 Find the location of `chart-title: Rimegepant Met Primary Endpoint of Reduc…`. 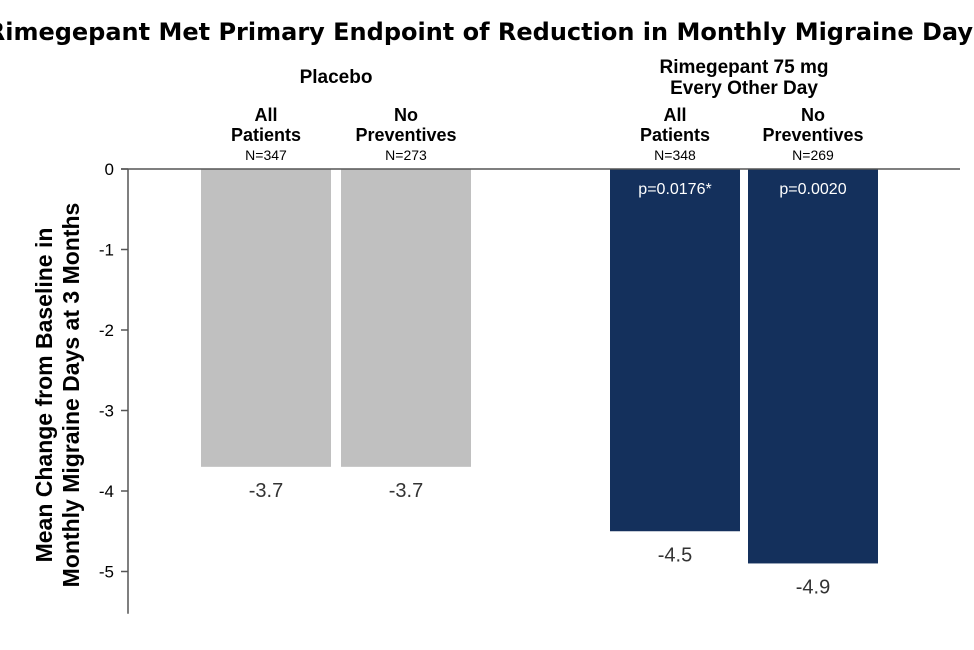

chart-title: Rimegepant Met Primary Endpoint of Reduc… is located at coordinates (487, 32).